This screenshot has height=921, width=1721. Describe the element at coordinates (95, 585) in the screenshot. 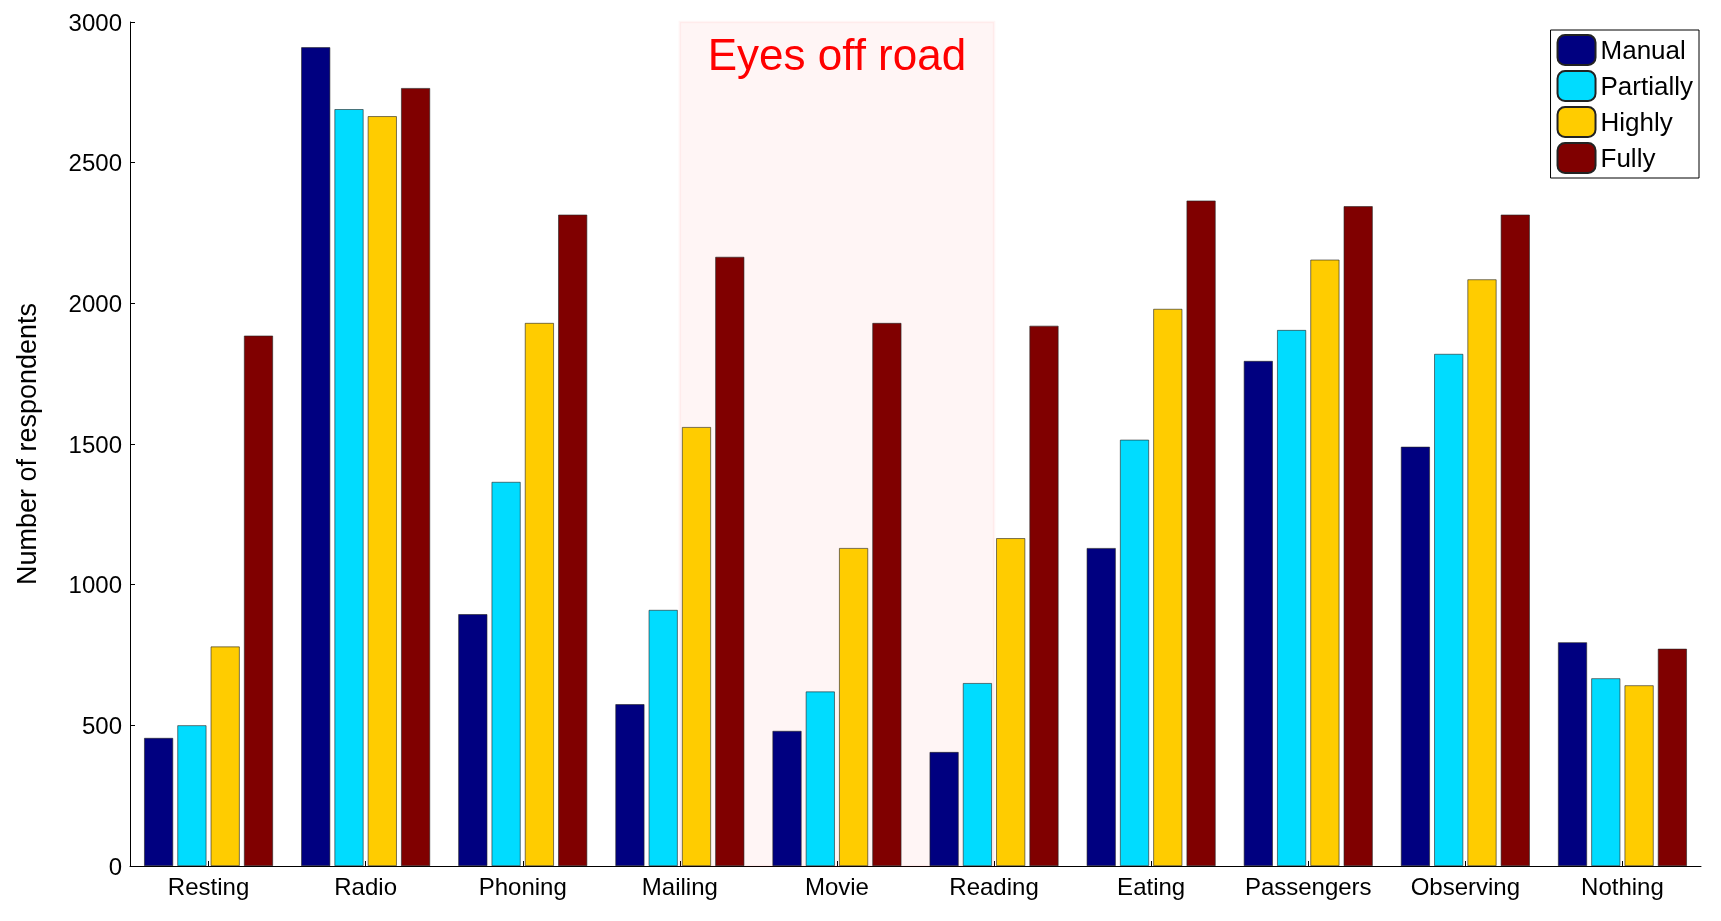

I see `y-tick-label: 1000` at that location.